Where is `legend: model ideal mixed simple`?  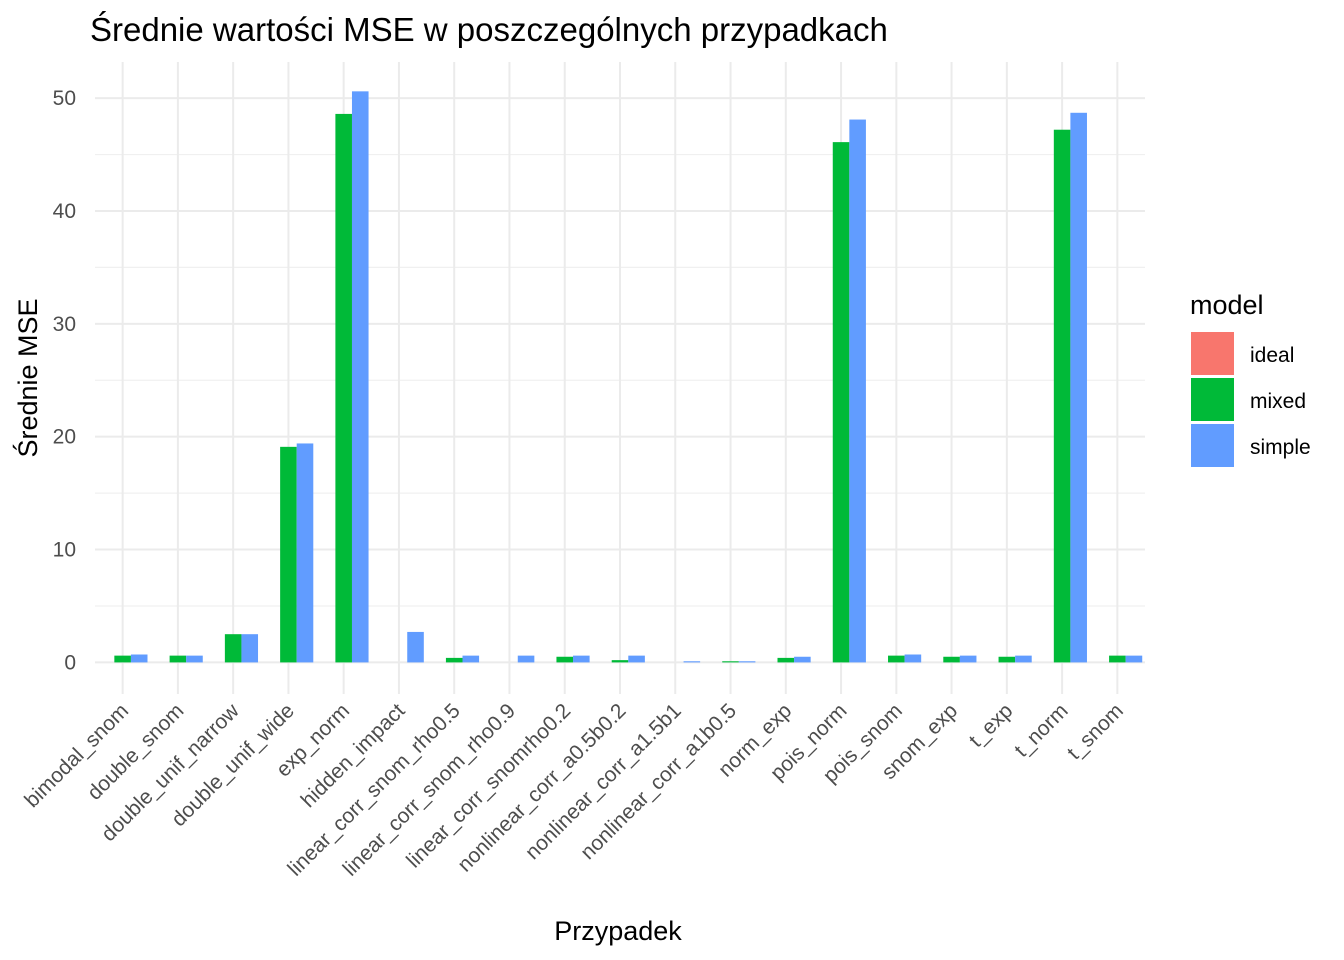 legend: model ideal mixed simple is located at coordinates (1250, 378).